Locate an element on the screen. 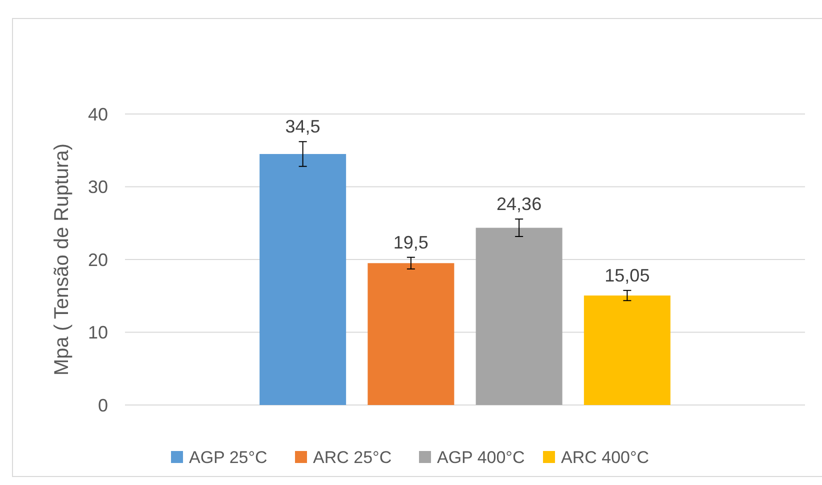 The width and height of the screenshot is (822, 485). y-tick-label: 40 is located at coordinates (98, 114).